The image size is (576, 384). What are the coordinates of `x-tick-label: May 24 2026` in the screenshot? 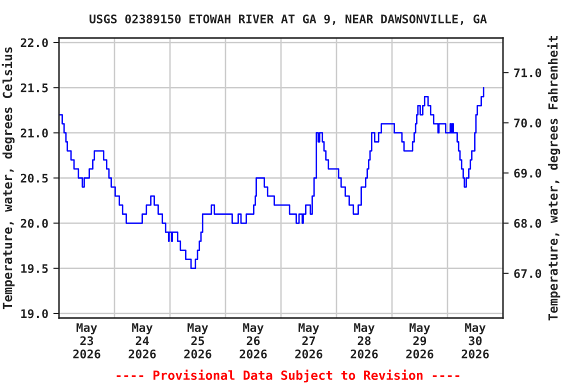 It's located at (142, 340).